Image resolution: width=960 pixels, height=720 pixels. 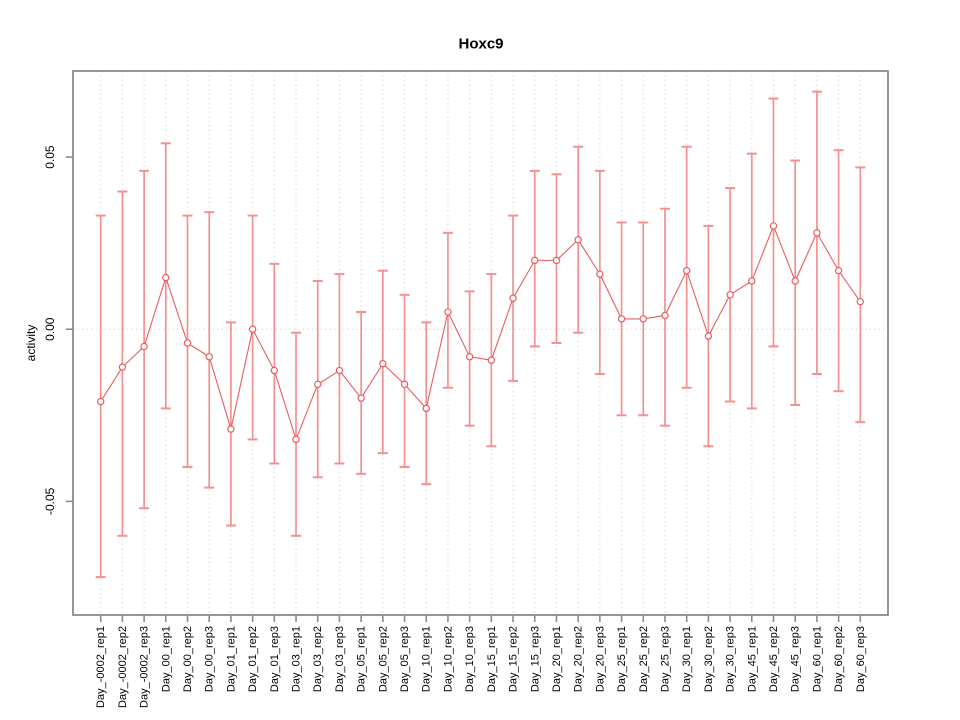 I want to click on x-tick-label: Day_03_rep2, so click(x=318, y=659).